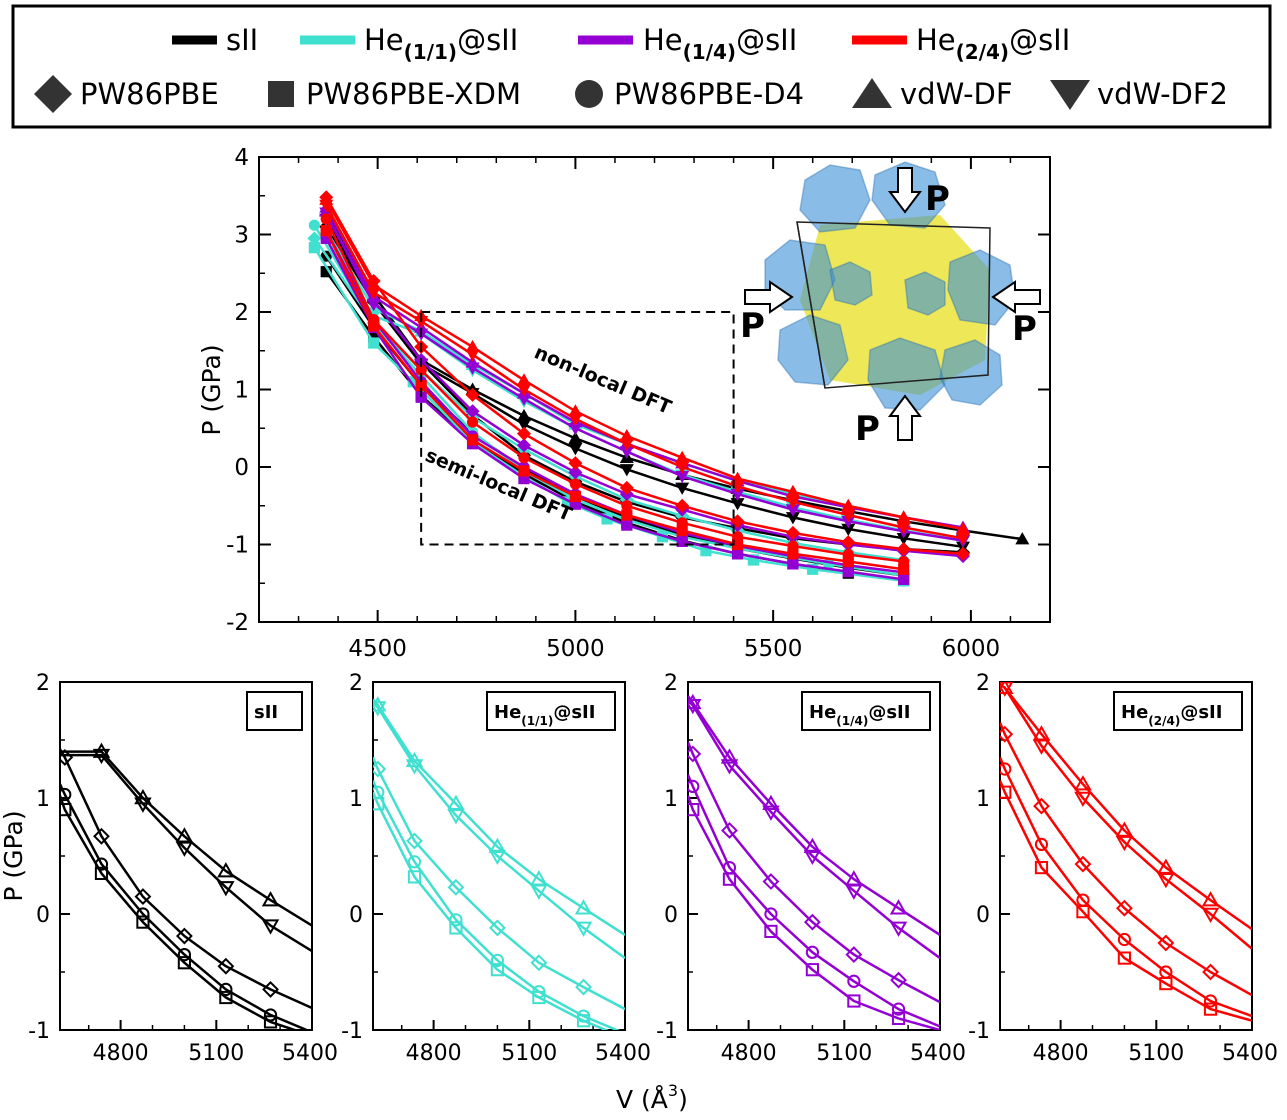 The width and height of the screenshot is (1287, 1120). I want to click on panel-ytick-label: 1, so click(671, 799).